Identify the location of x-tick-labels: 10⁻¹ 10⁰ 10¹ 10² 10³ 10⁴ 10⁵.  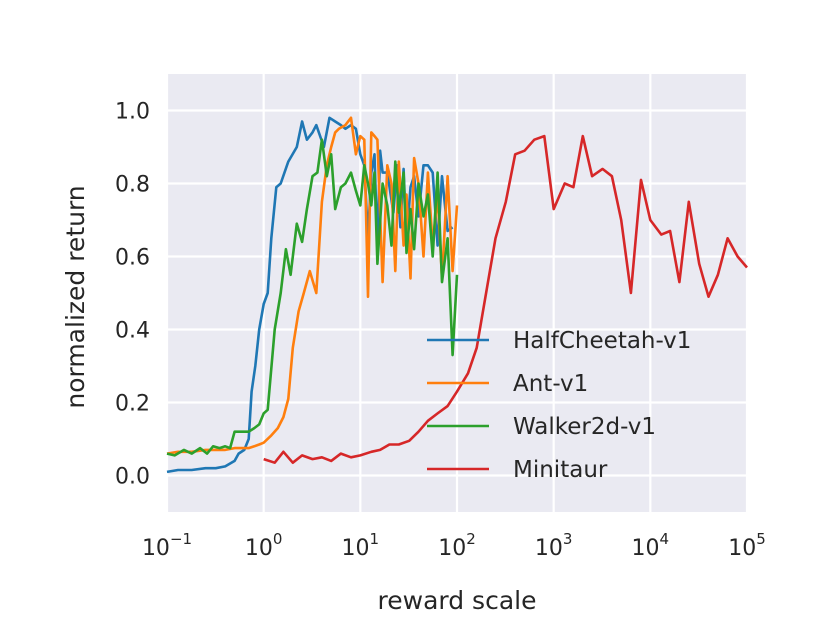
(454, 545).